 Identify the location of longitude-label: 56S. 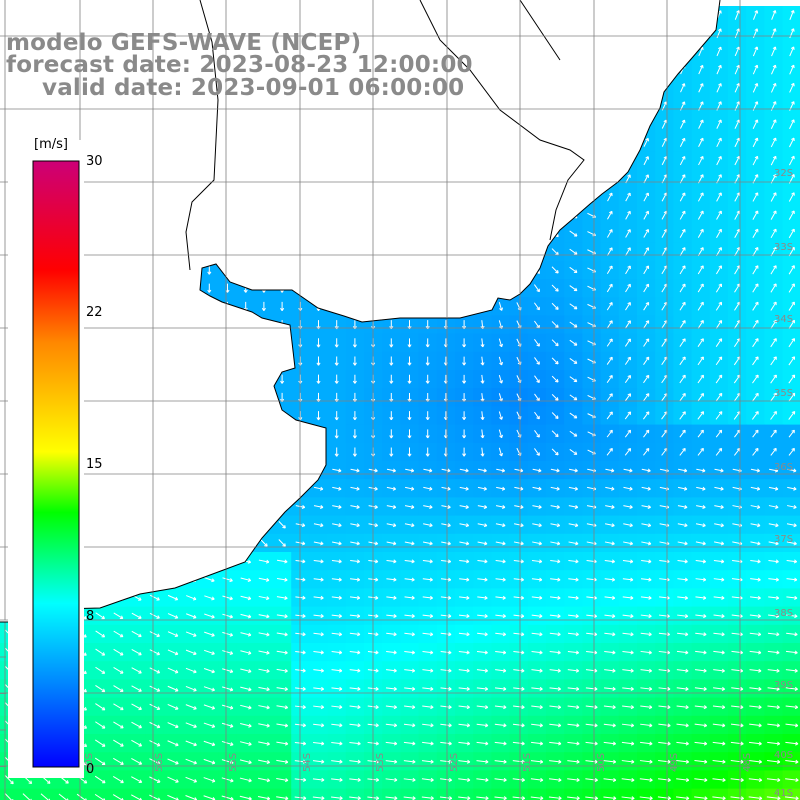
(159, 762).